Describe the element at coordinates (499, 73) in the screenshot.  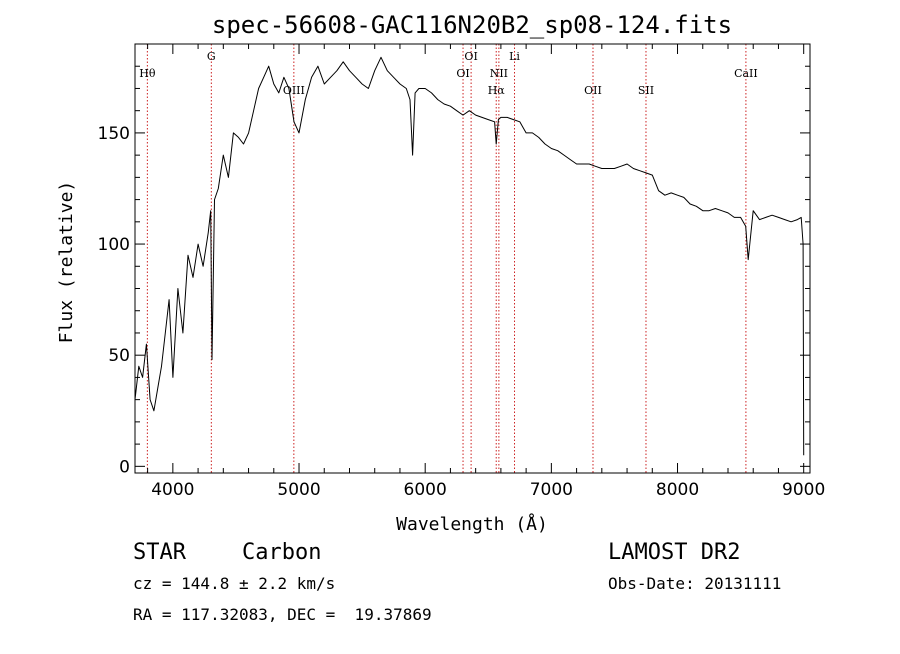
I see `spectral-line-label: NII` at that location.